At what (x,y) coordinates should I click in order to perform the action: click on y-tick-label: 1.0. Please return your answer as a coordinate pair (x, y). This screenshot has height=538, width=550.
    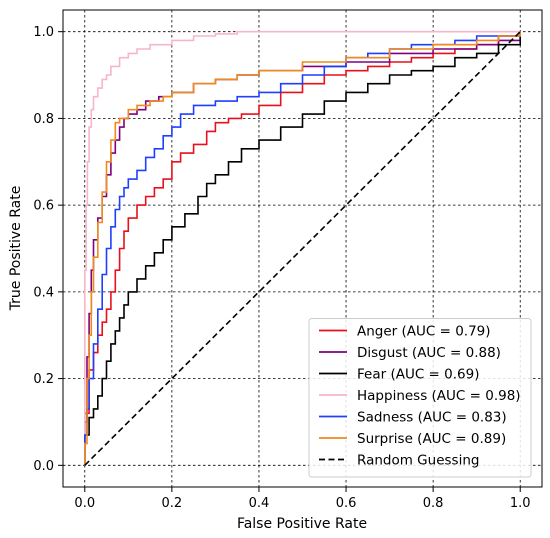
    Looking at the image, I should click on (43, 32).